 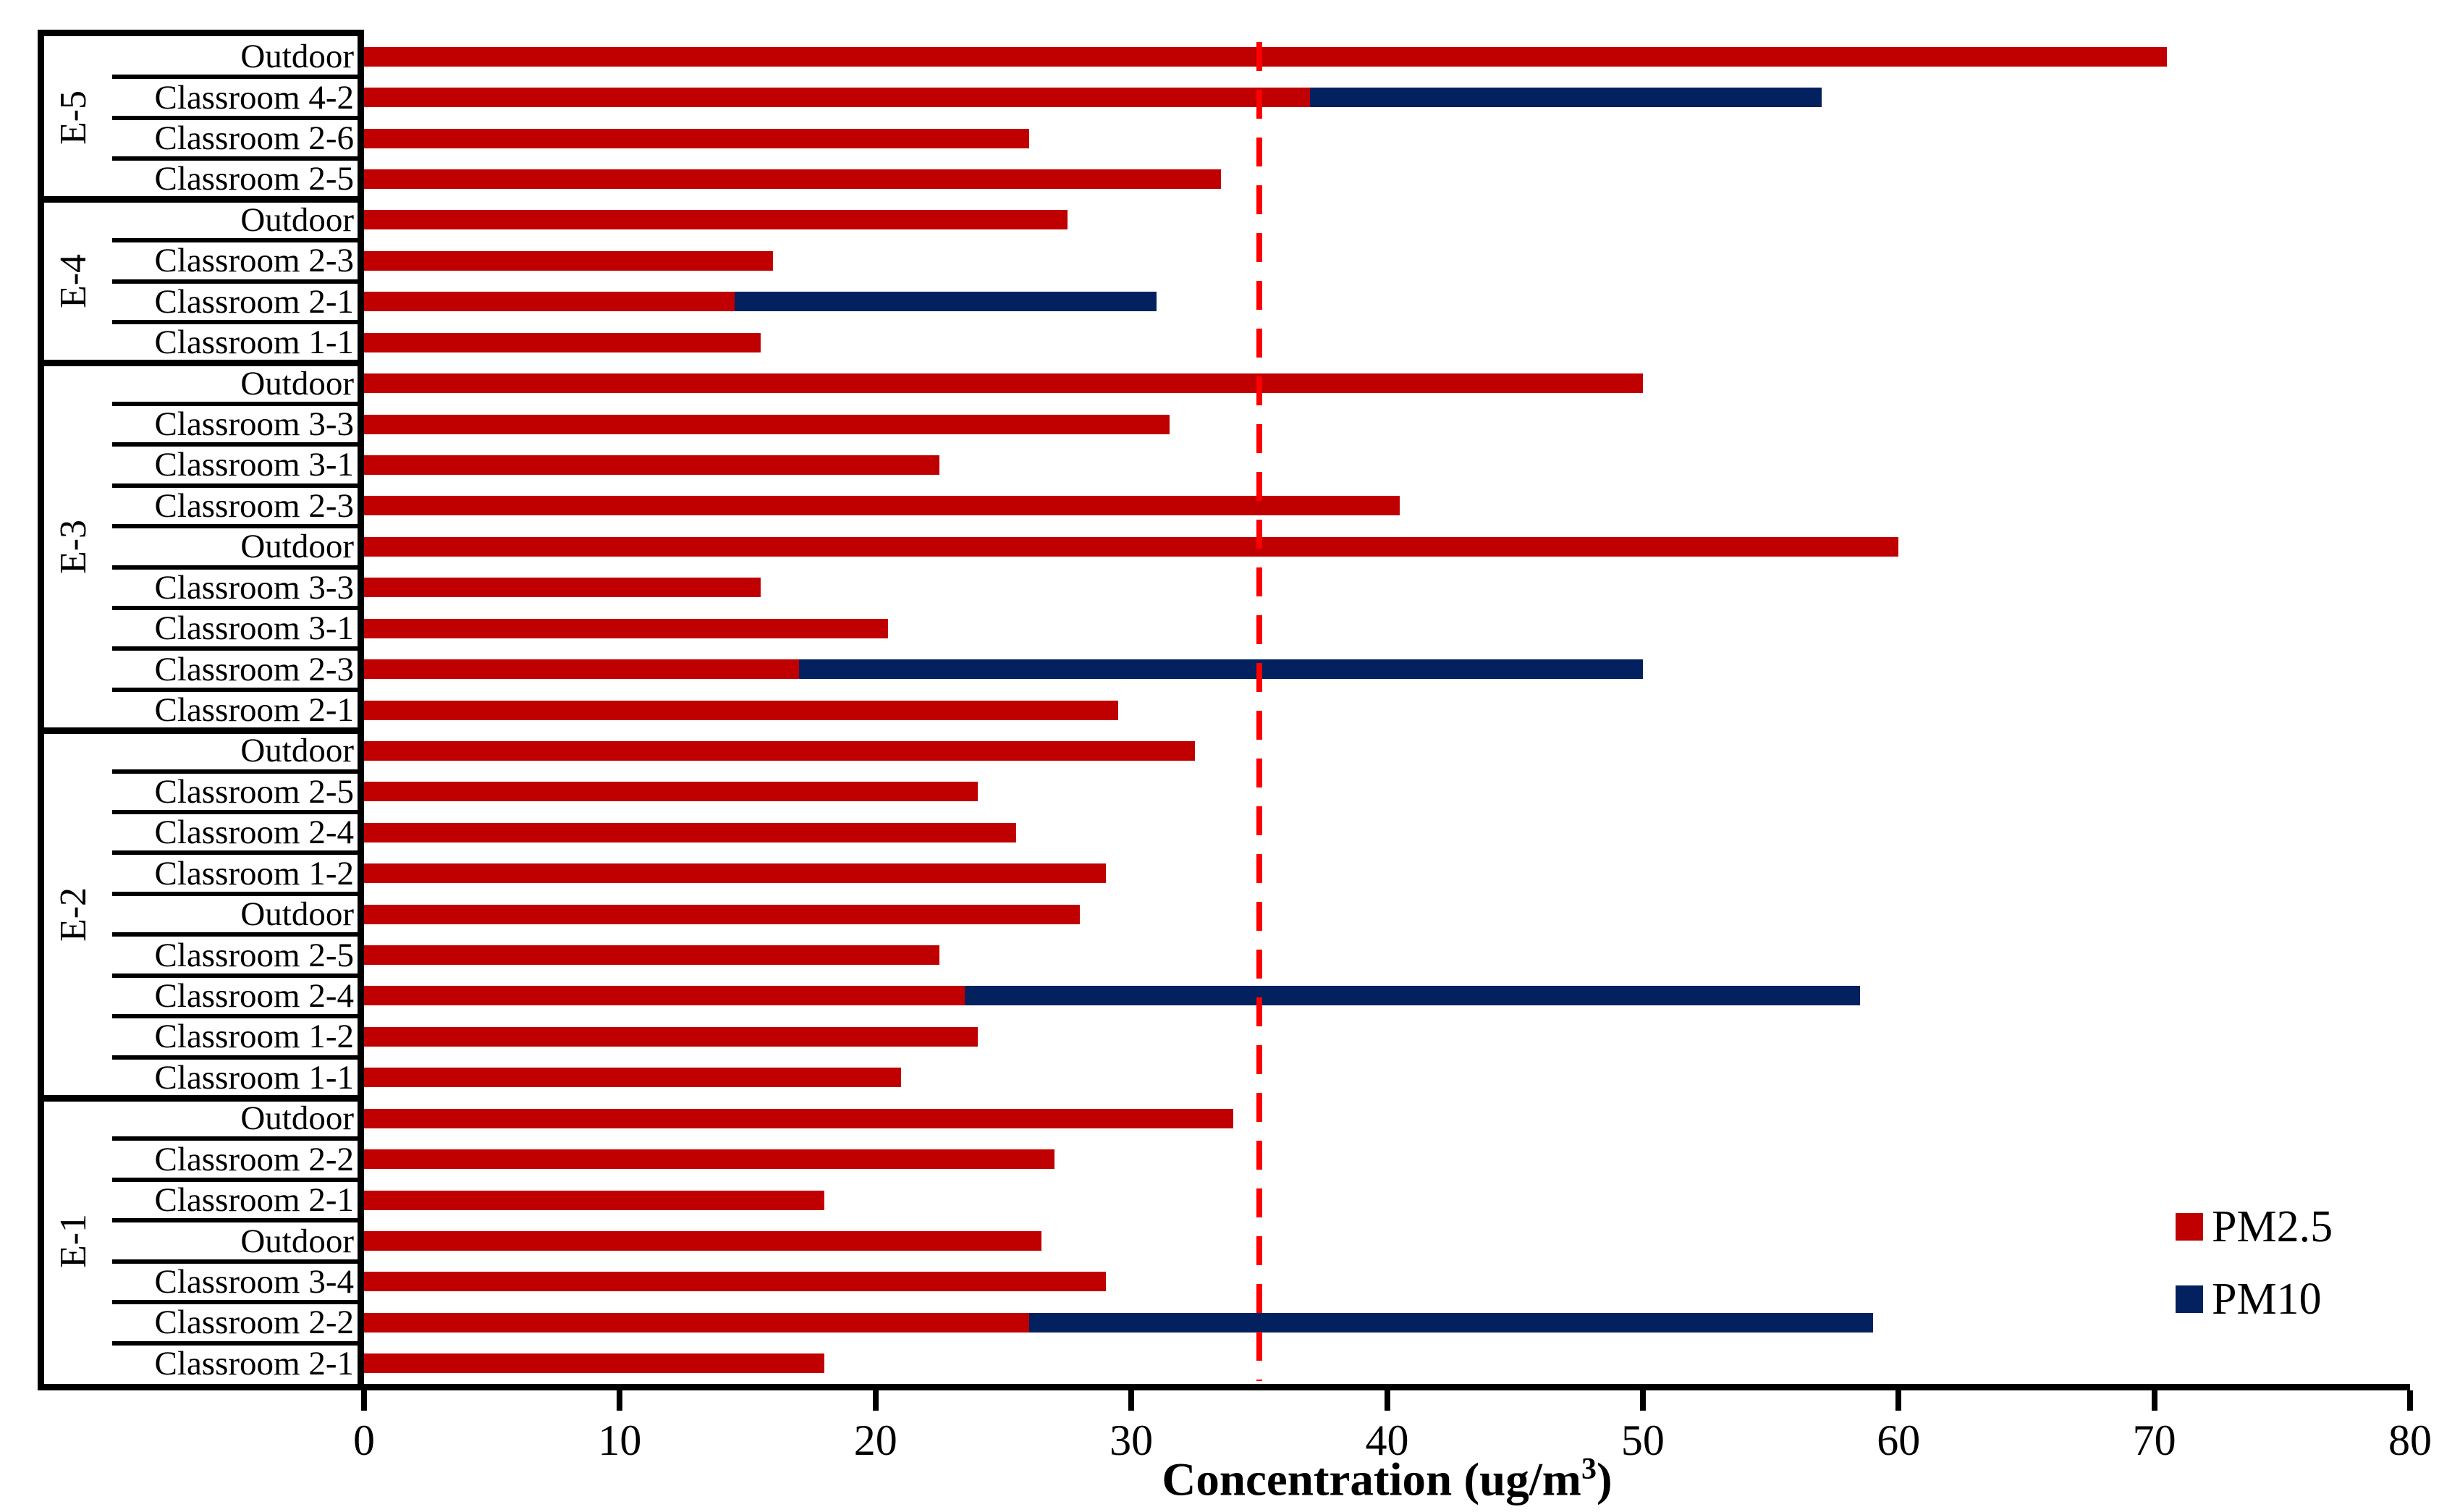 What do you see at coordinates (620, 1440) in the screenshot?
I see `x-tick-label: 10` at bounding box center [620, 1440].